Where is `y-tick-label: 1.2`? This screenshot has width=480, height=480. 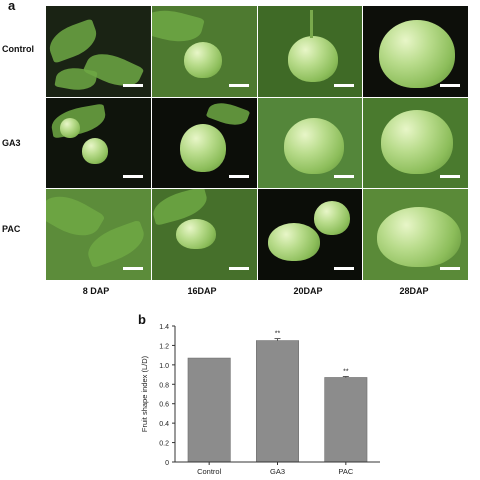
y-tick-label: 1.2 is located at coordinates (164, 346).